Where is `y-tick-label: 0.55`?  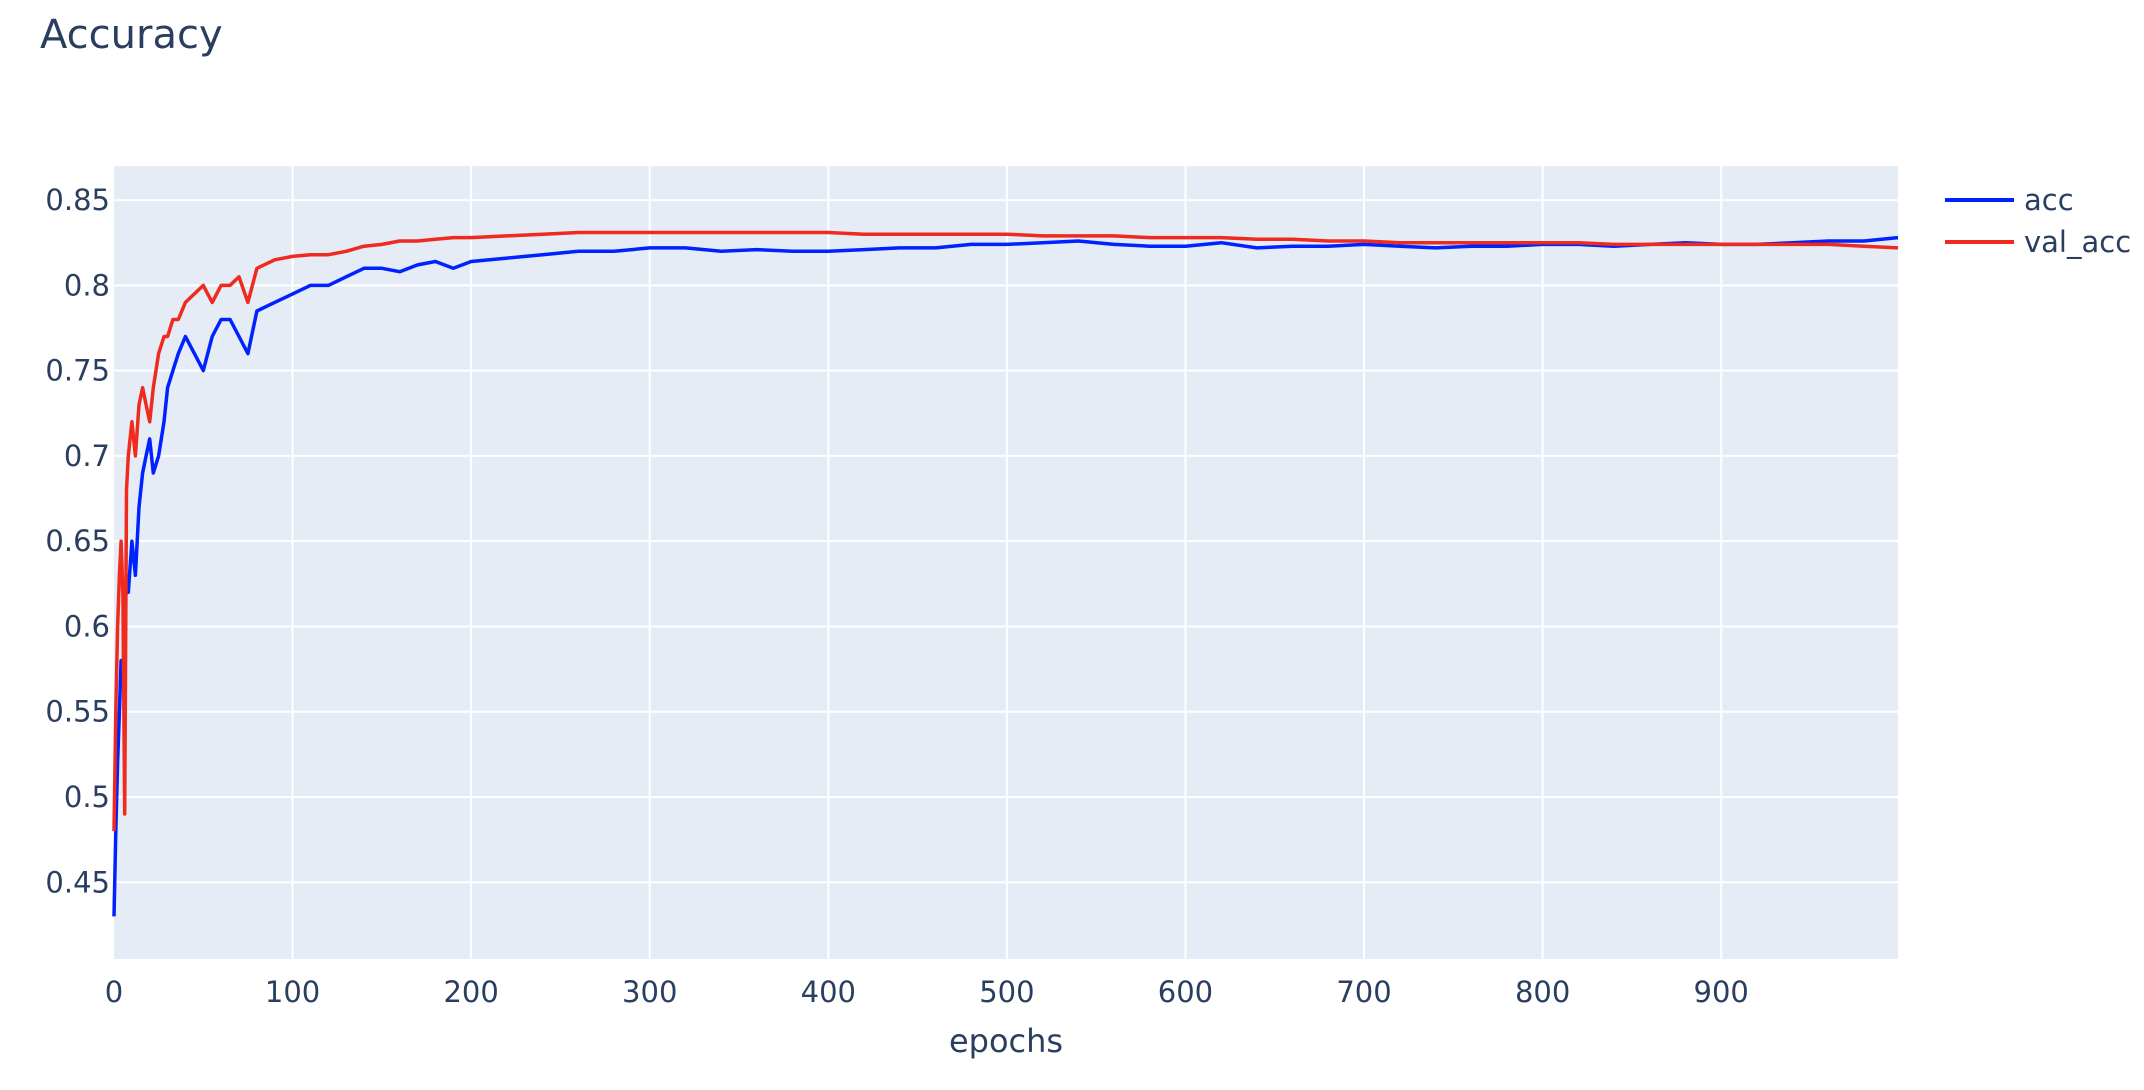 y-tick-label: 0.55 is located at coordinates (77, 712).